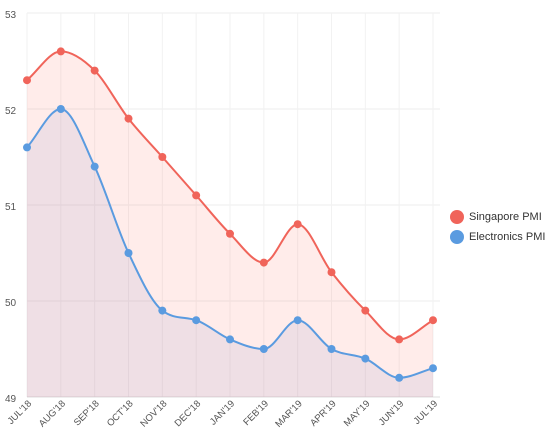 The image size is (549, 442). What do you see at coordinates (288, 413) in the screenshot?
I see `x-tick-label: MAR'19` at bounding box center [288, 413].